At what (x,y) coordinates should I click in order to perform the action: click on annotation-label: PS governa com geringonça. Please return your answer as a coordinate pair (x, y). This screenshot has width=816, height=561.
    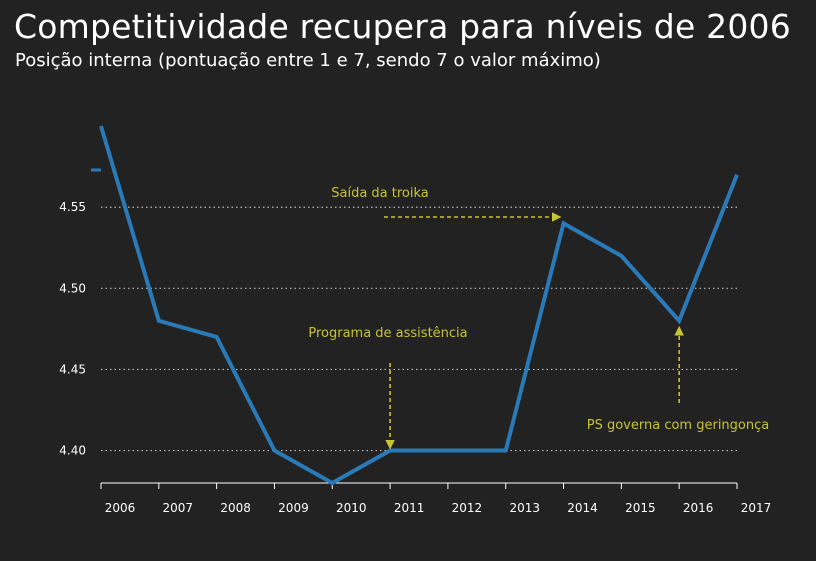
    Looking at the image, I should click on (678, 425).